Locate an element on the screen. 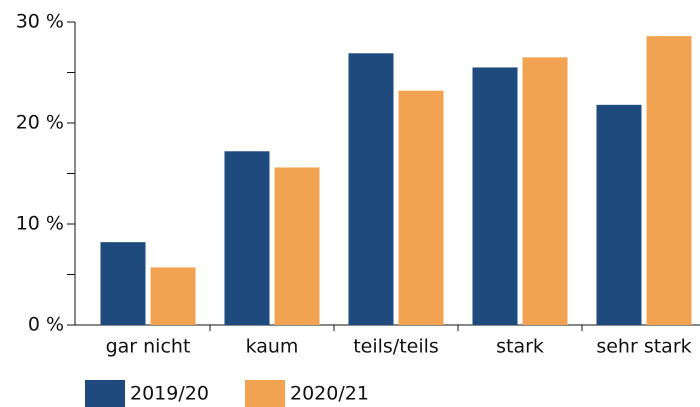 This screenshot has width=700, height=407. y-tick-label: 30 % is located at coordinates (40, 22).